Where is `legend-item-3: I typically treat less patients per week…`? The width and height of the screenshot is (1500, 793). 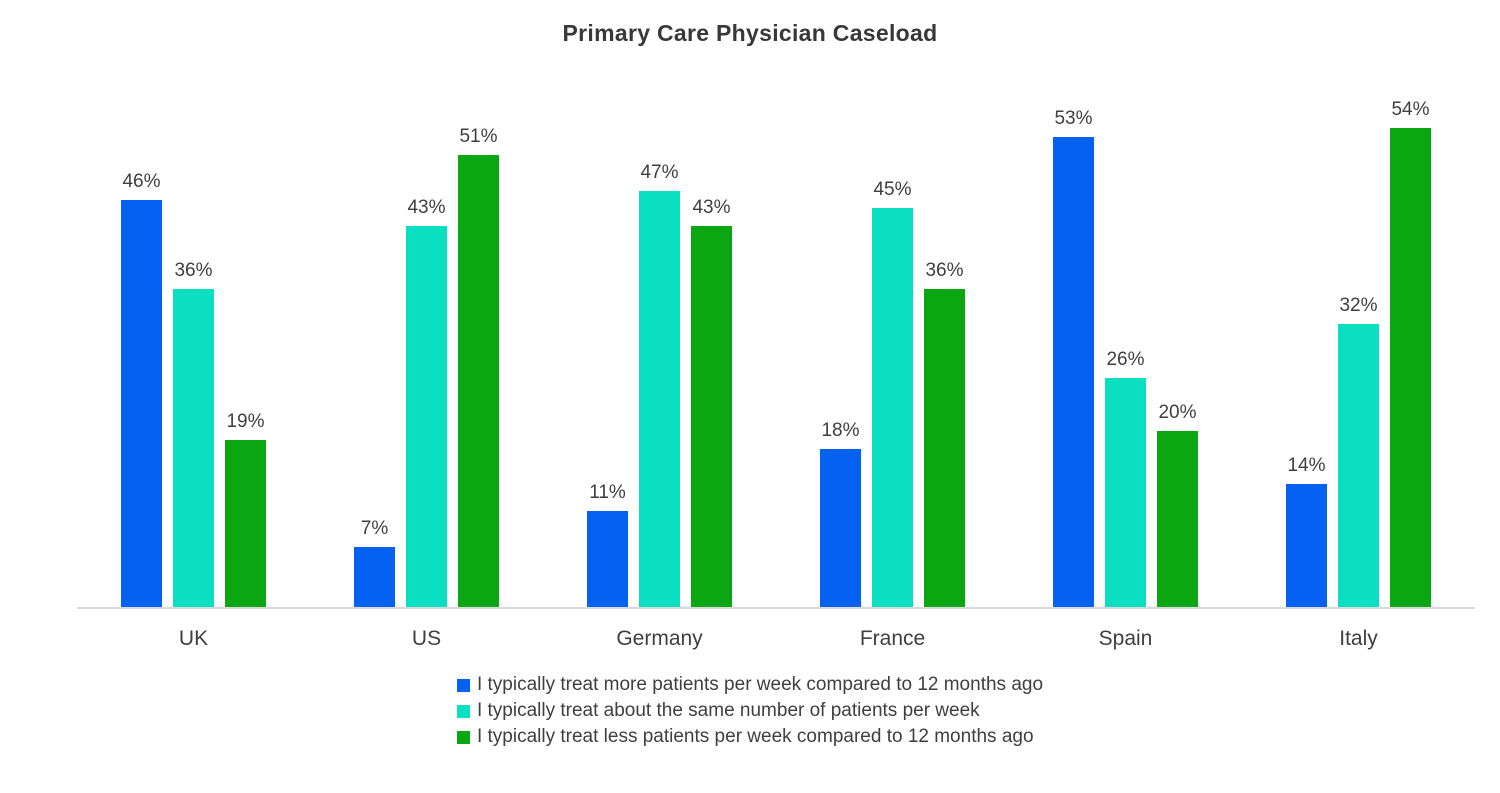 legend-item-3: I typically treat less patients per week… is located at coordinates (745, 737).